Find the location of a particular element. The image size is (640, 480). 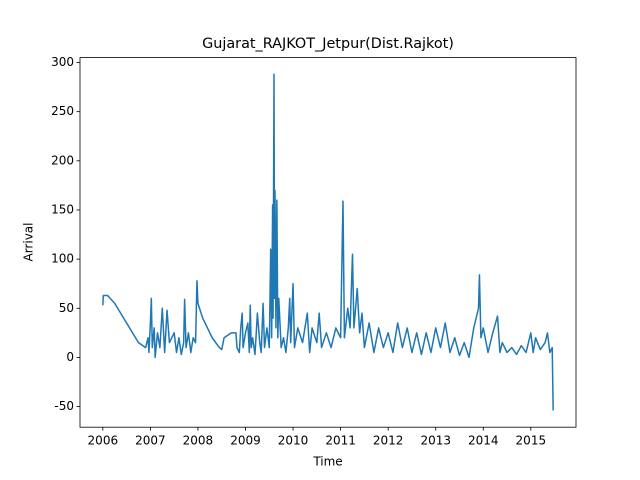

y-tick-label: 300 is located at coordinates (62, 62).